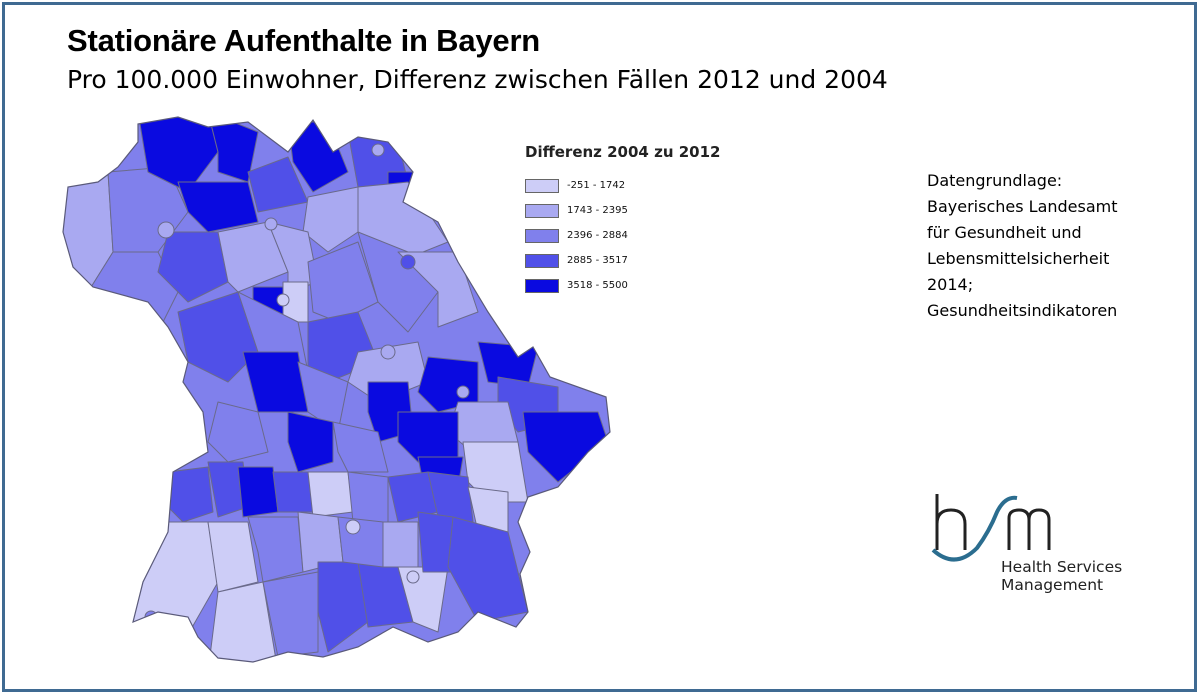  I want to click on source-line: Bayerisches Landesamt, so click(1022, 206).